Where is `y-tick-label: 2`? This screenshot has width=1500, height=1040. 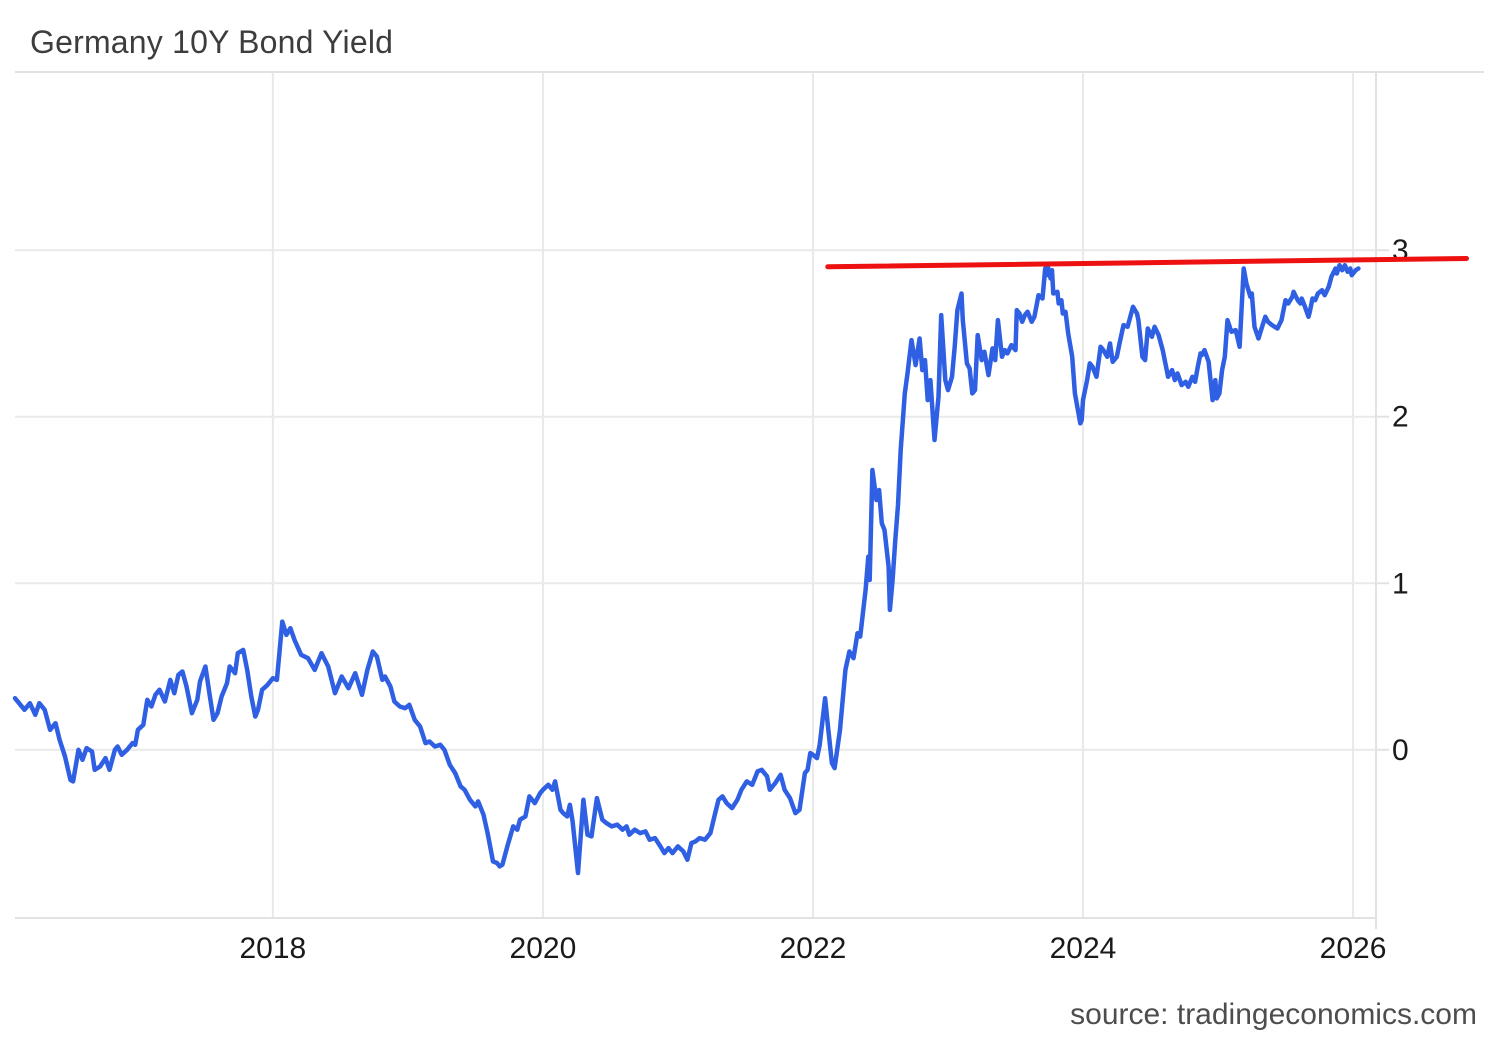 y-tick-label: 2 is located at coordinates (1400, 417).